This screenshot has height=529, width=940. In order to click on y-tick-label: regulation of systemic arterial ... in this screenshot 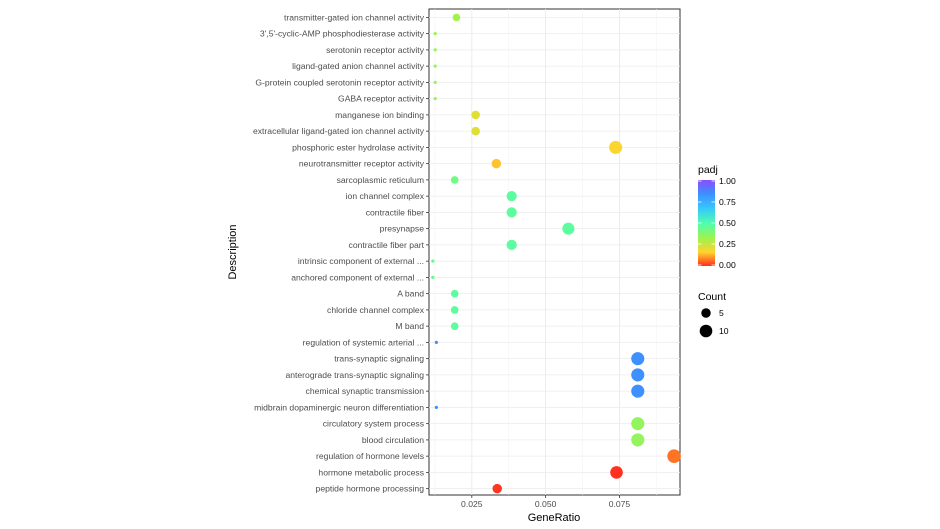, I will do `click(363, 342)`.